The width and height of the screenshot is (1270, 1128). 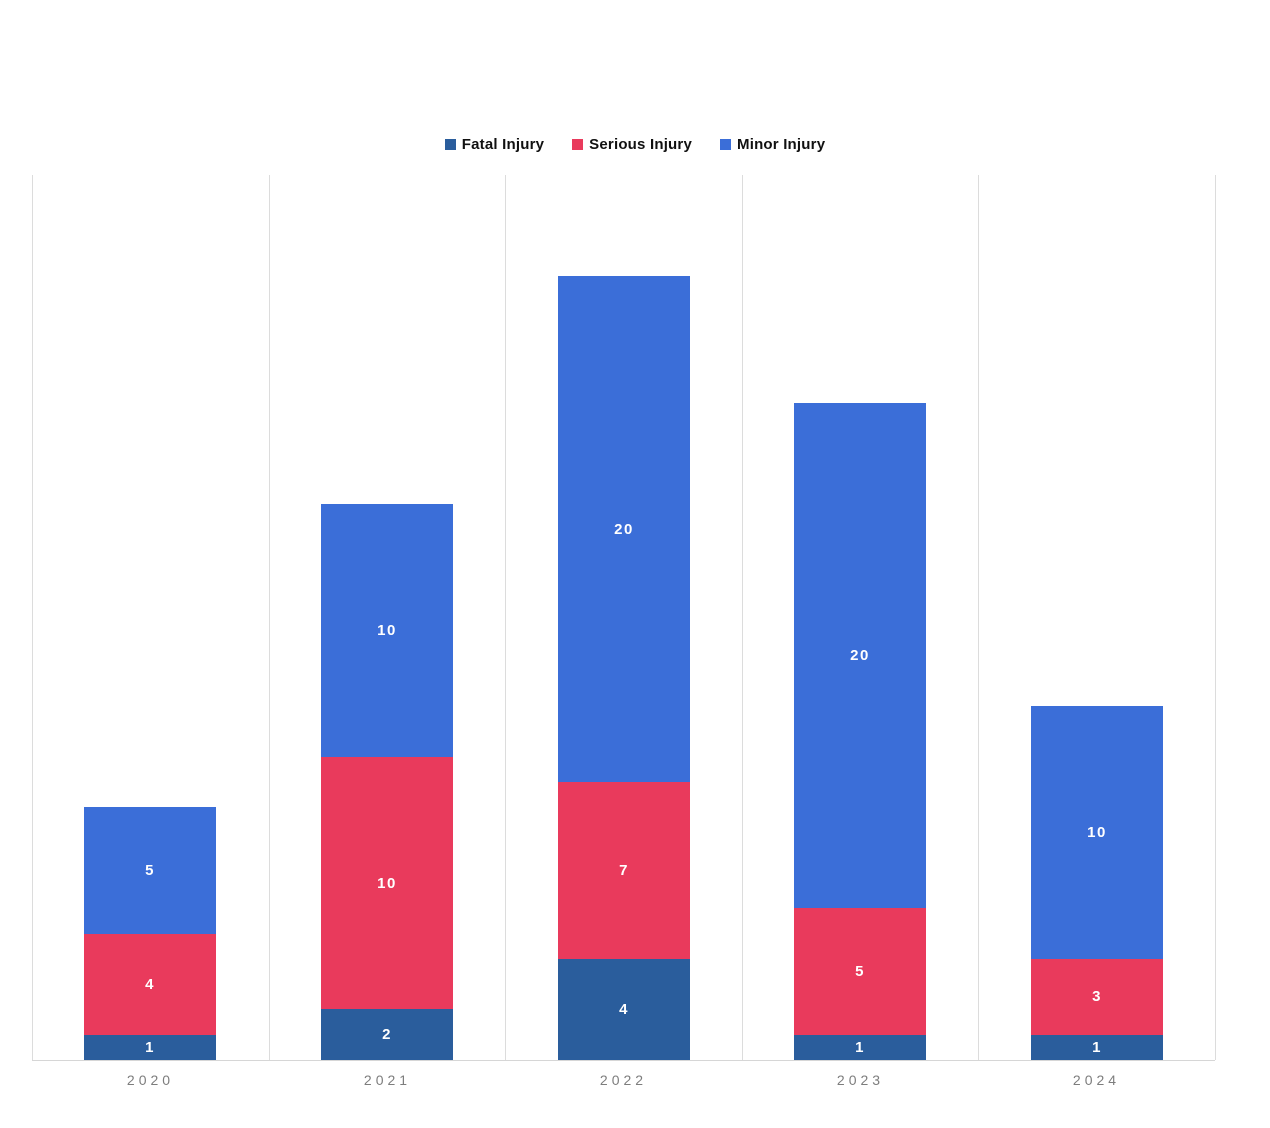 I want to click on legend-item-serious-injury: Serious Injury, so click(x=632, y=144).